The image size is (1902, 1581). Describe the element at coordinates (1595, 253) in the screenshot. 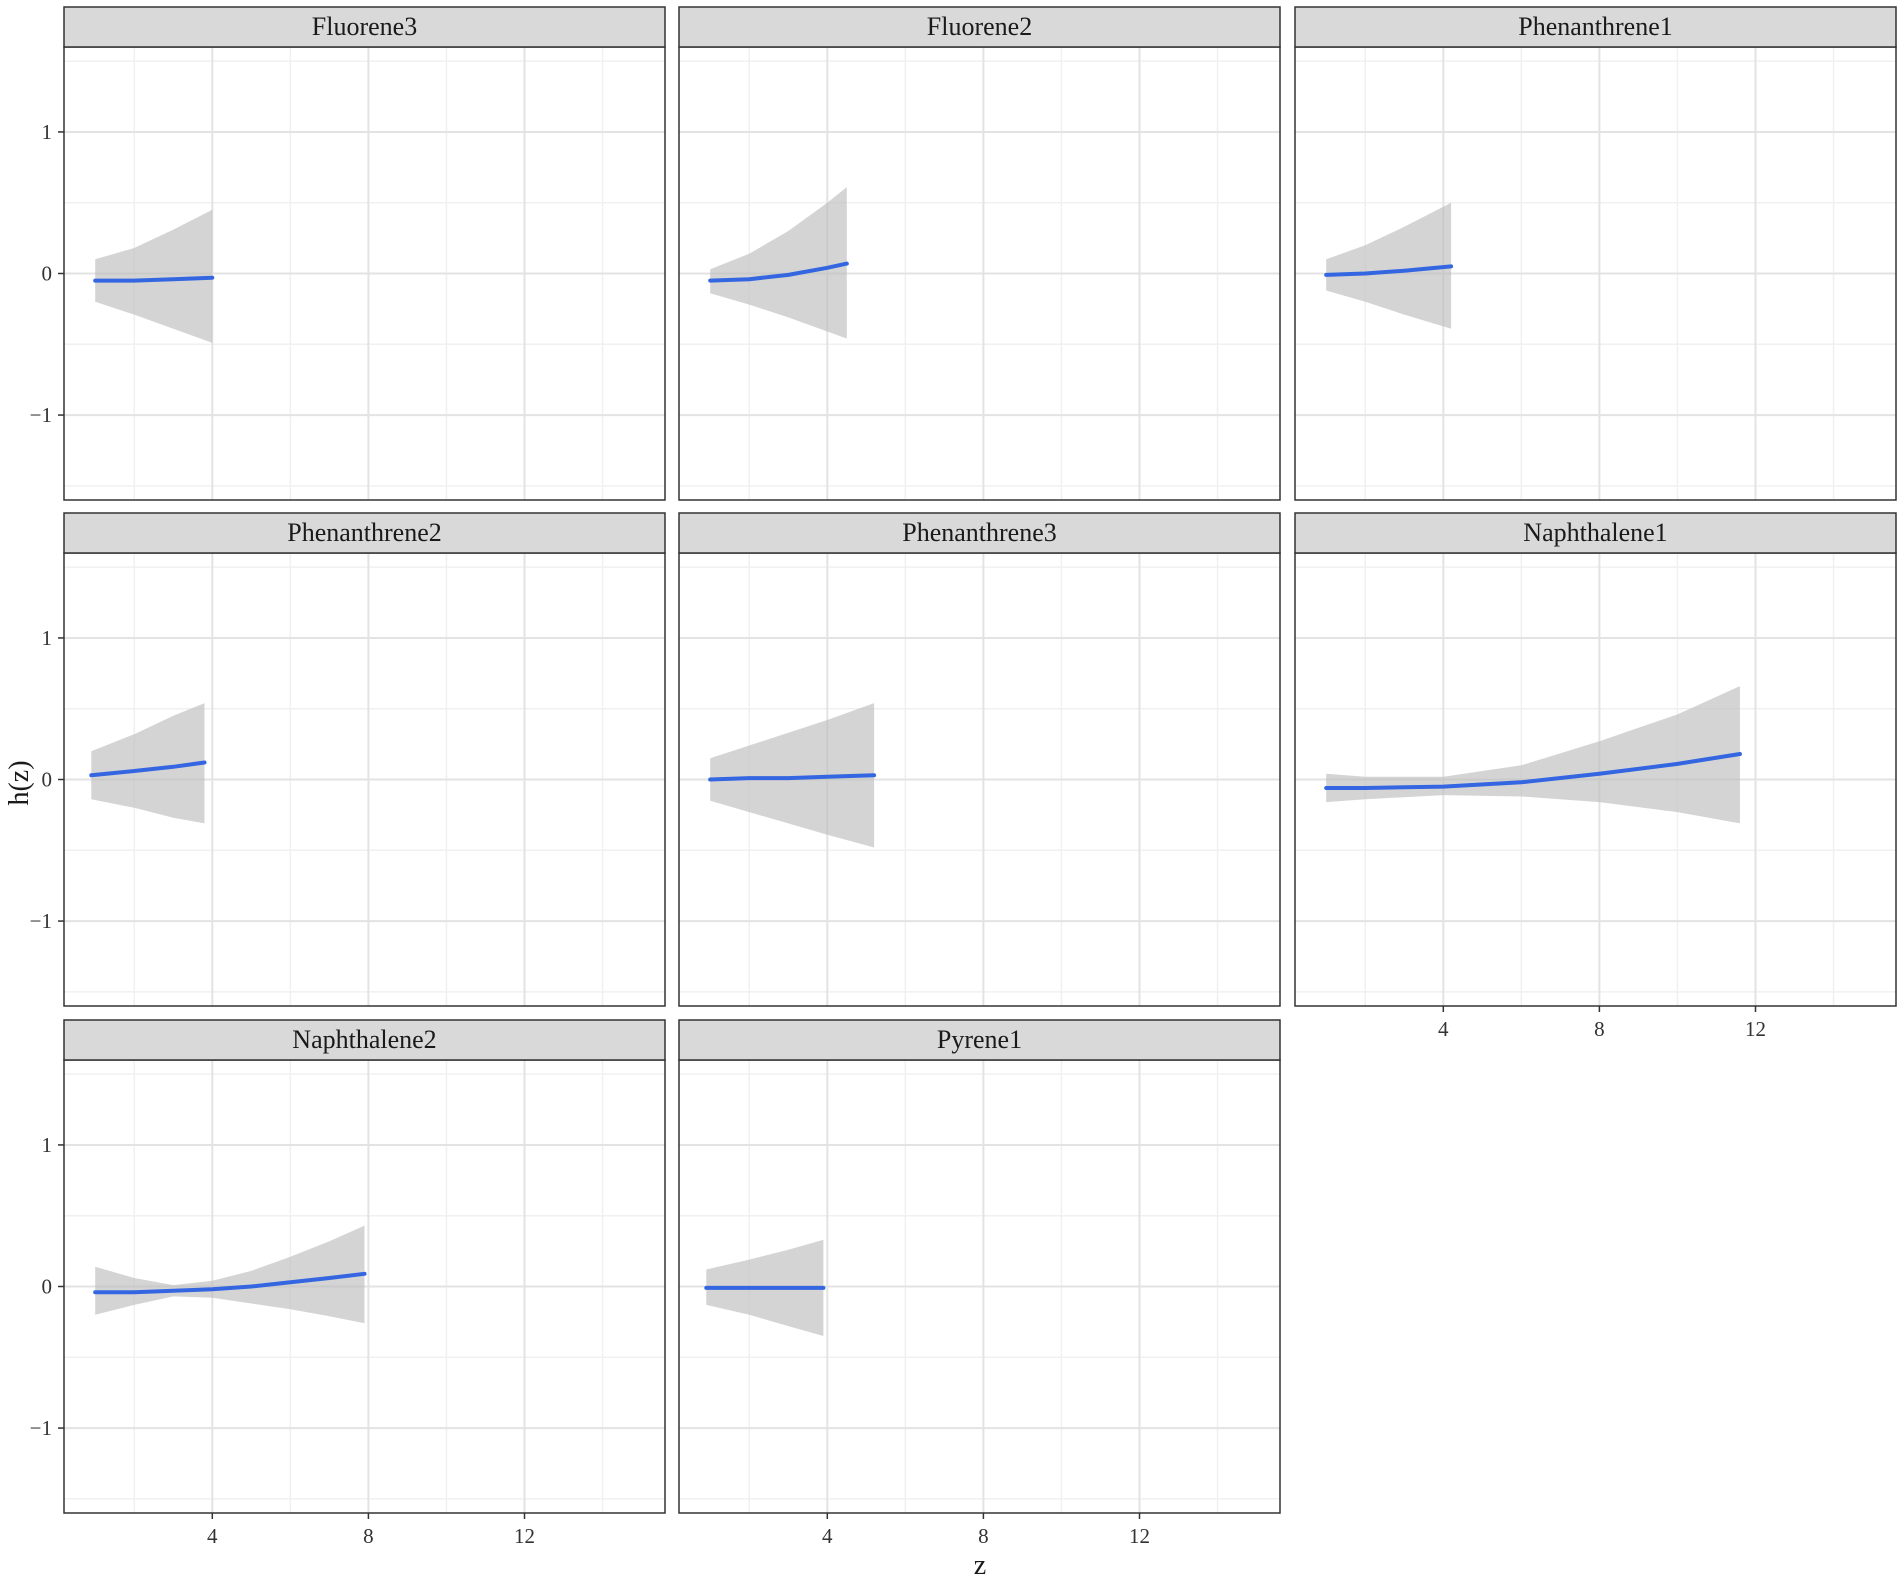

I see `facet-panel: Phenanthrene1` at that location.